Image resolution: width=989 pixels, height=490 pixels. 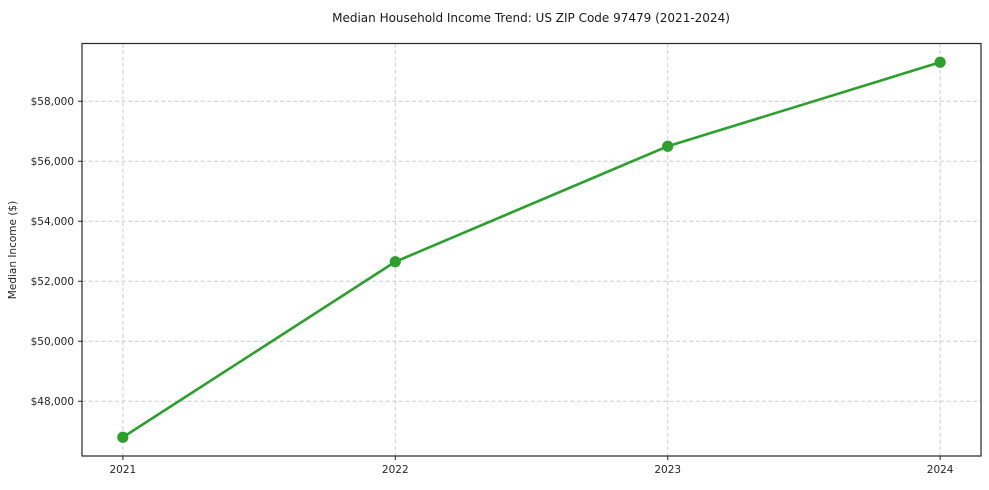 What do you see at coordinates (667, 470) in the screenshot?
I see `x-tick-label: 2023` at bounding box center [667, 470].